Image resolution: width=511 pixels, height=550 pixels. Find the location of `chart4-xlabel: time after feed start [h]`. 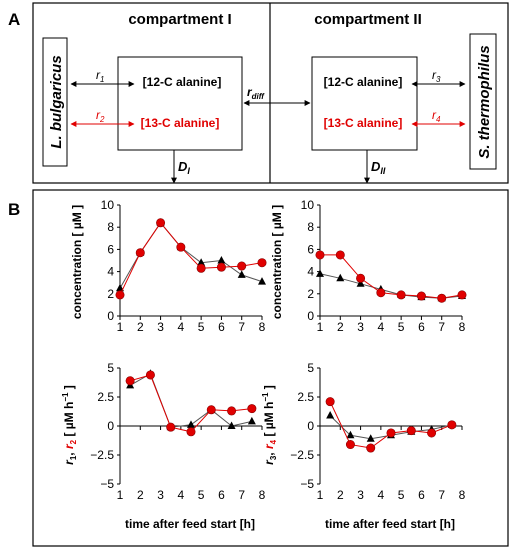

chart4-xlabel: time after feed start [h] is located at coordinates (390, 524).